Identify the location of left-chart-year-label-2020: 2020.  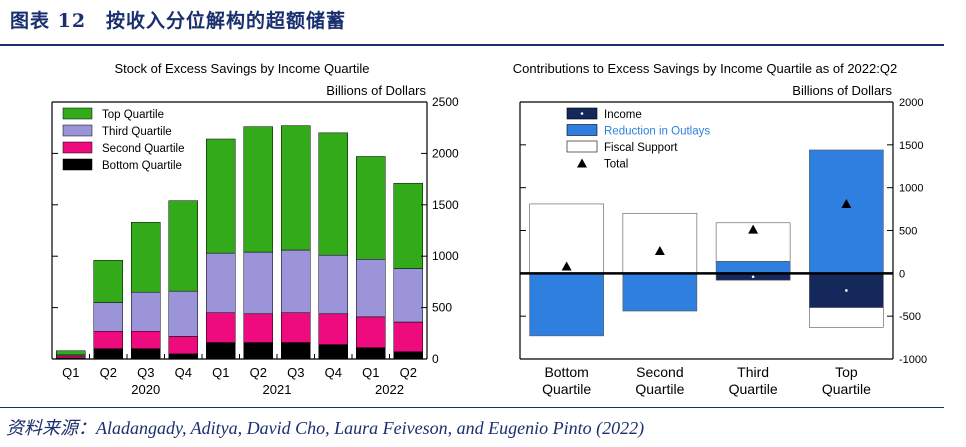
(145, 389).